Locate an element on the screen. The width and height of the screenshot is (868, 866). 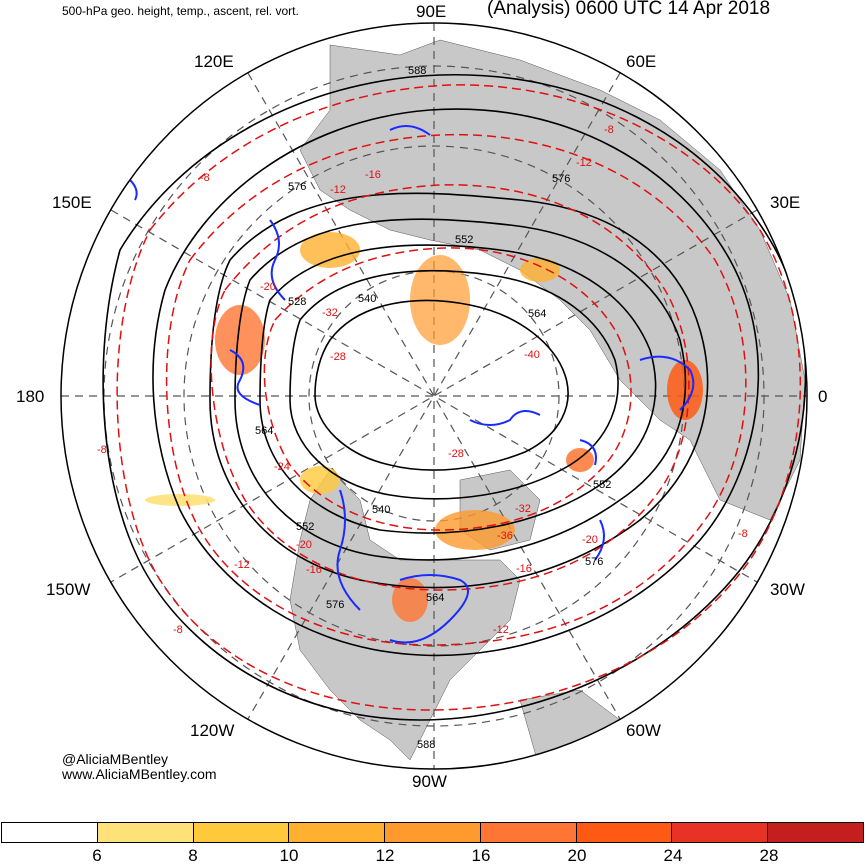
colorbar-tick: 12 is located at coordinates (385, 855).